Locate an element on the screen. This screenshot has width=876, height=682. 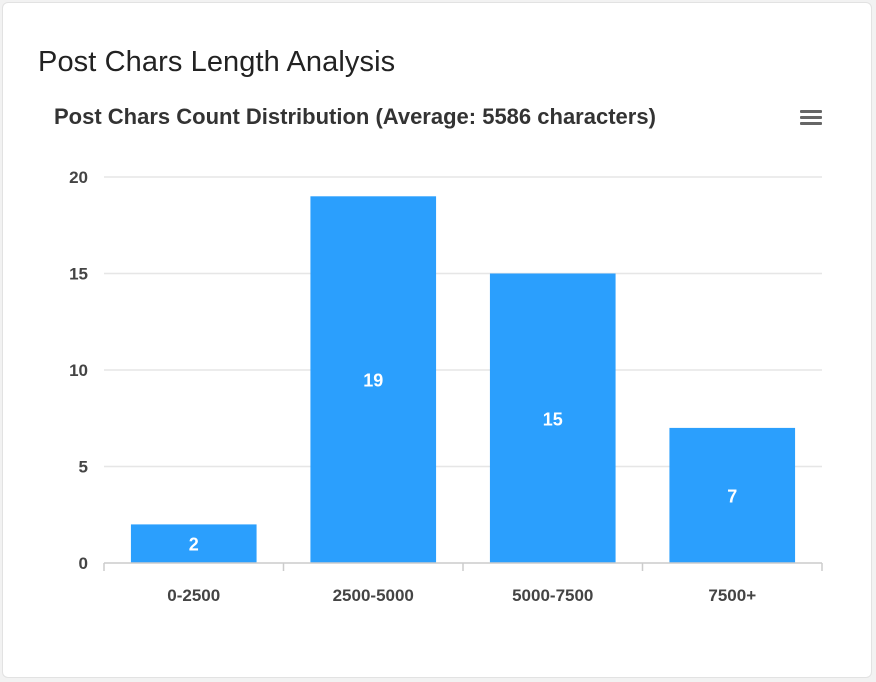
y-tick-label: 0 is located at coordinates (83, 563).